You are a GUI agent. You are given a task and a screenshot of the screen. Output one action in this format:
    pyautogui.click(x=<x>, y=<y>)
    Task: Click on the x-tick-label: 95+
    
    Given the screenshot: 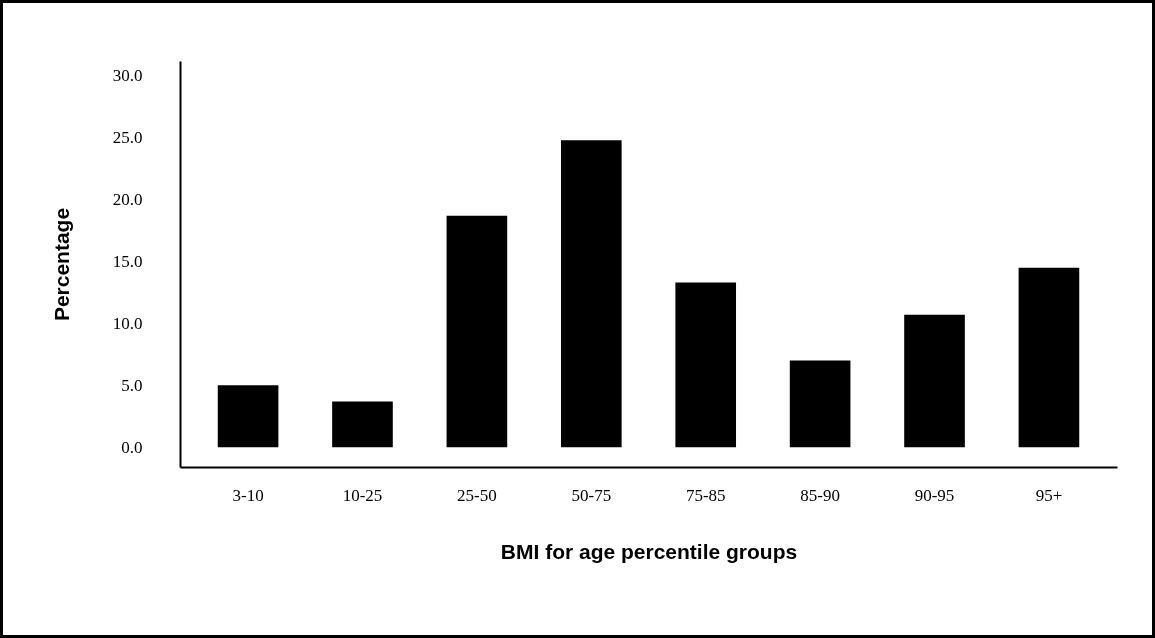 What is the action you would take?
    pyautogui.click(x=1049, y=495)
    